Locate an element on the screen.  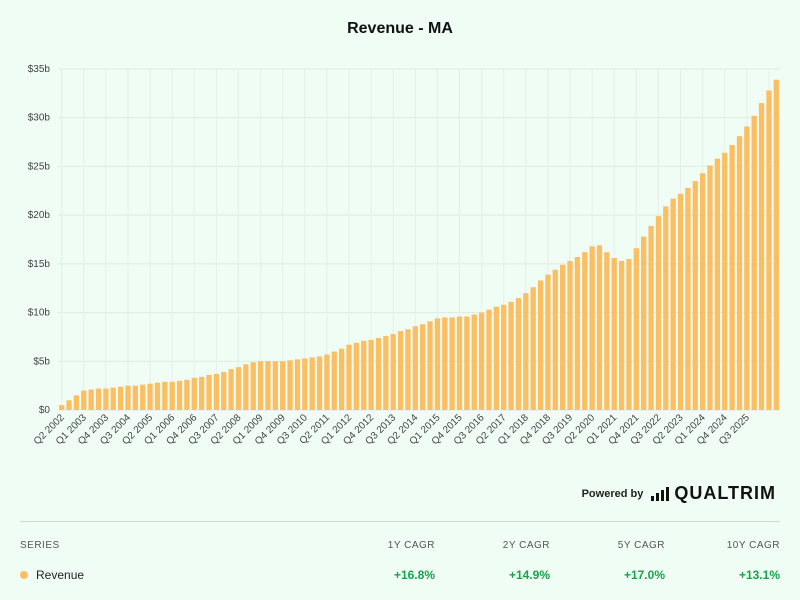
y-axis: $0 $5b $10b $15b $20b $25b $30b $35b is located at coordinates (39, 240).